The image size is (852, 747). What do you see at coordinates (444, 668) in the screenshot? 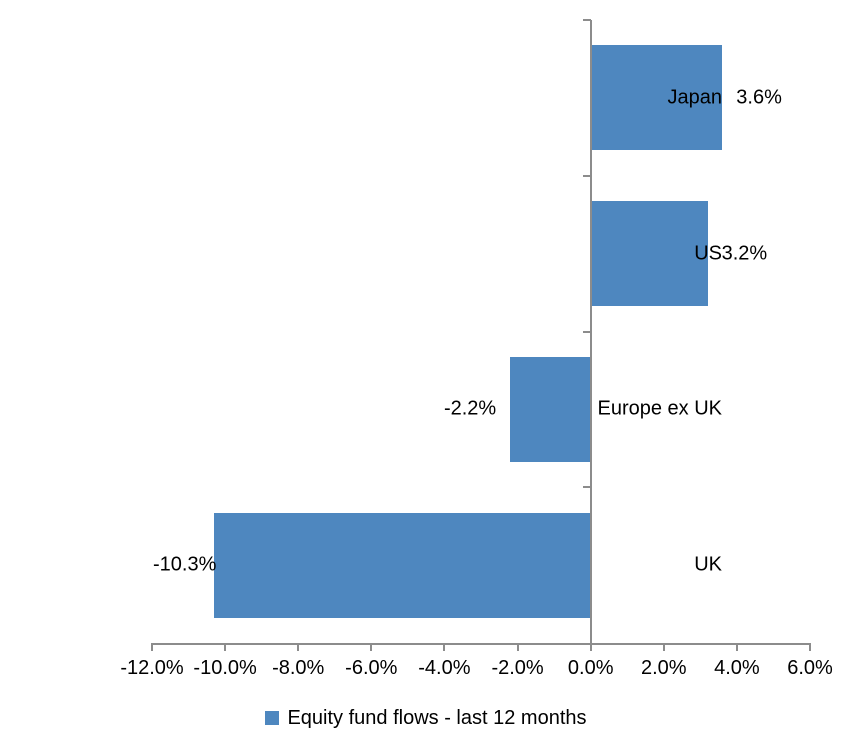
I see `x-axis-tick-label: -4.0%` at bounding box center [444, 668].